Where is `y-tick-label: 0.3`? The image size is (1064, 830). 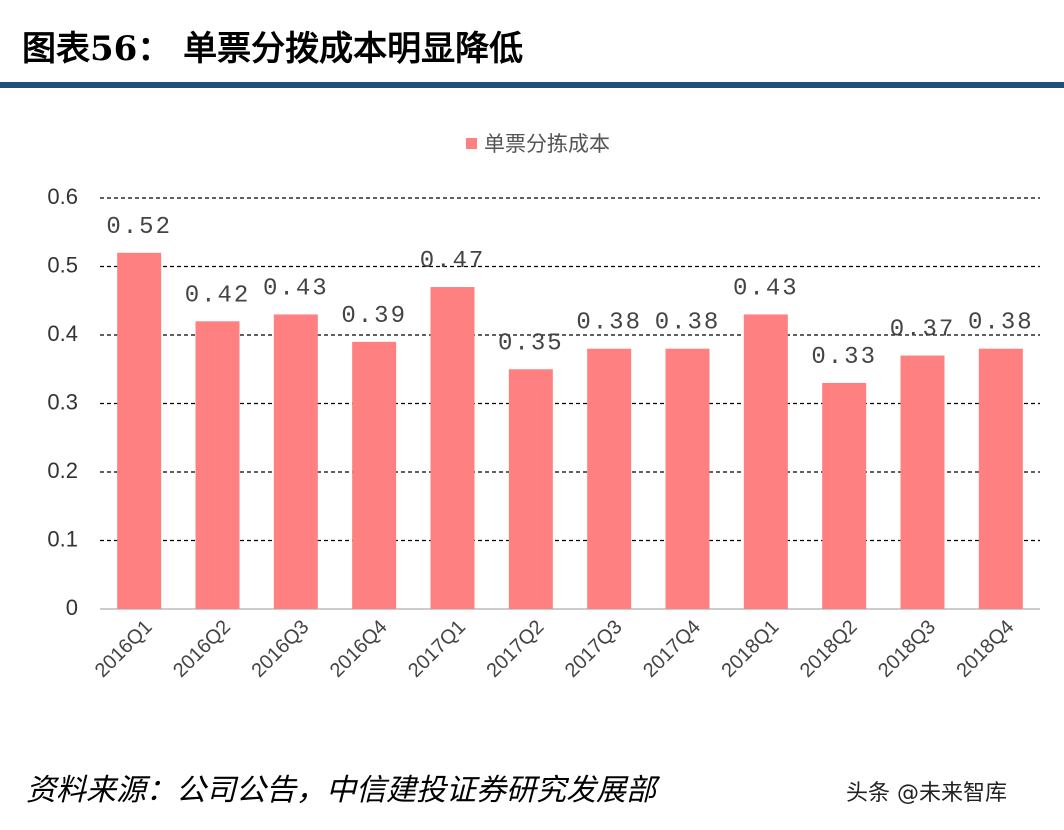
y-tick-label: 0.3 is located at coordinates (62, 401).